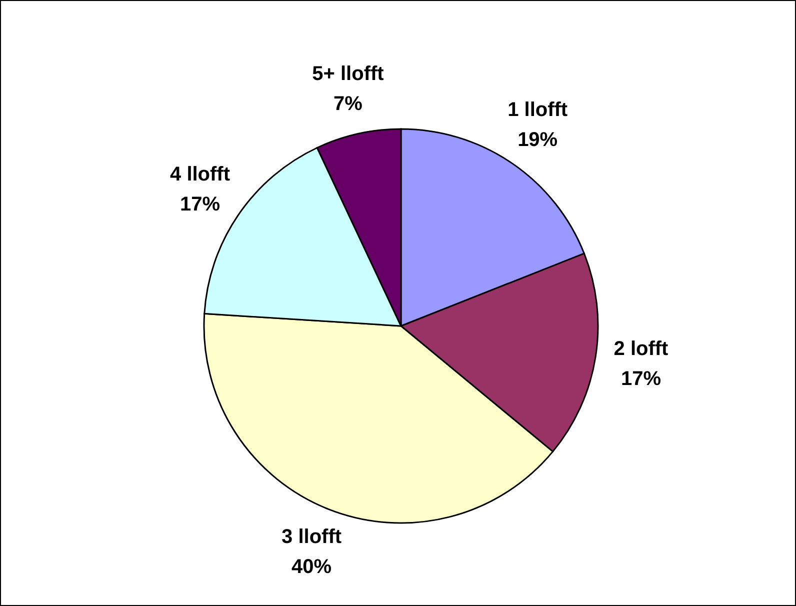 The height and width of the screenshot is (606, 796). What do you see at coordinates (348, 103) in the screenshot?
I see `data-label: 7%` at bounding box center [348, 103].